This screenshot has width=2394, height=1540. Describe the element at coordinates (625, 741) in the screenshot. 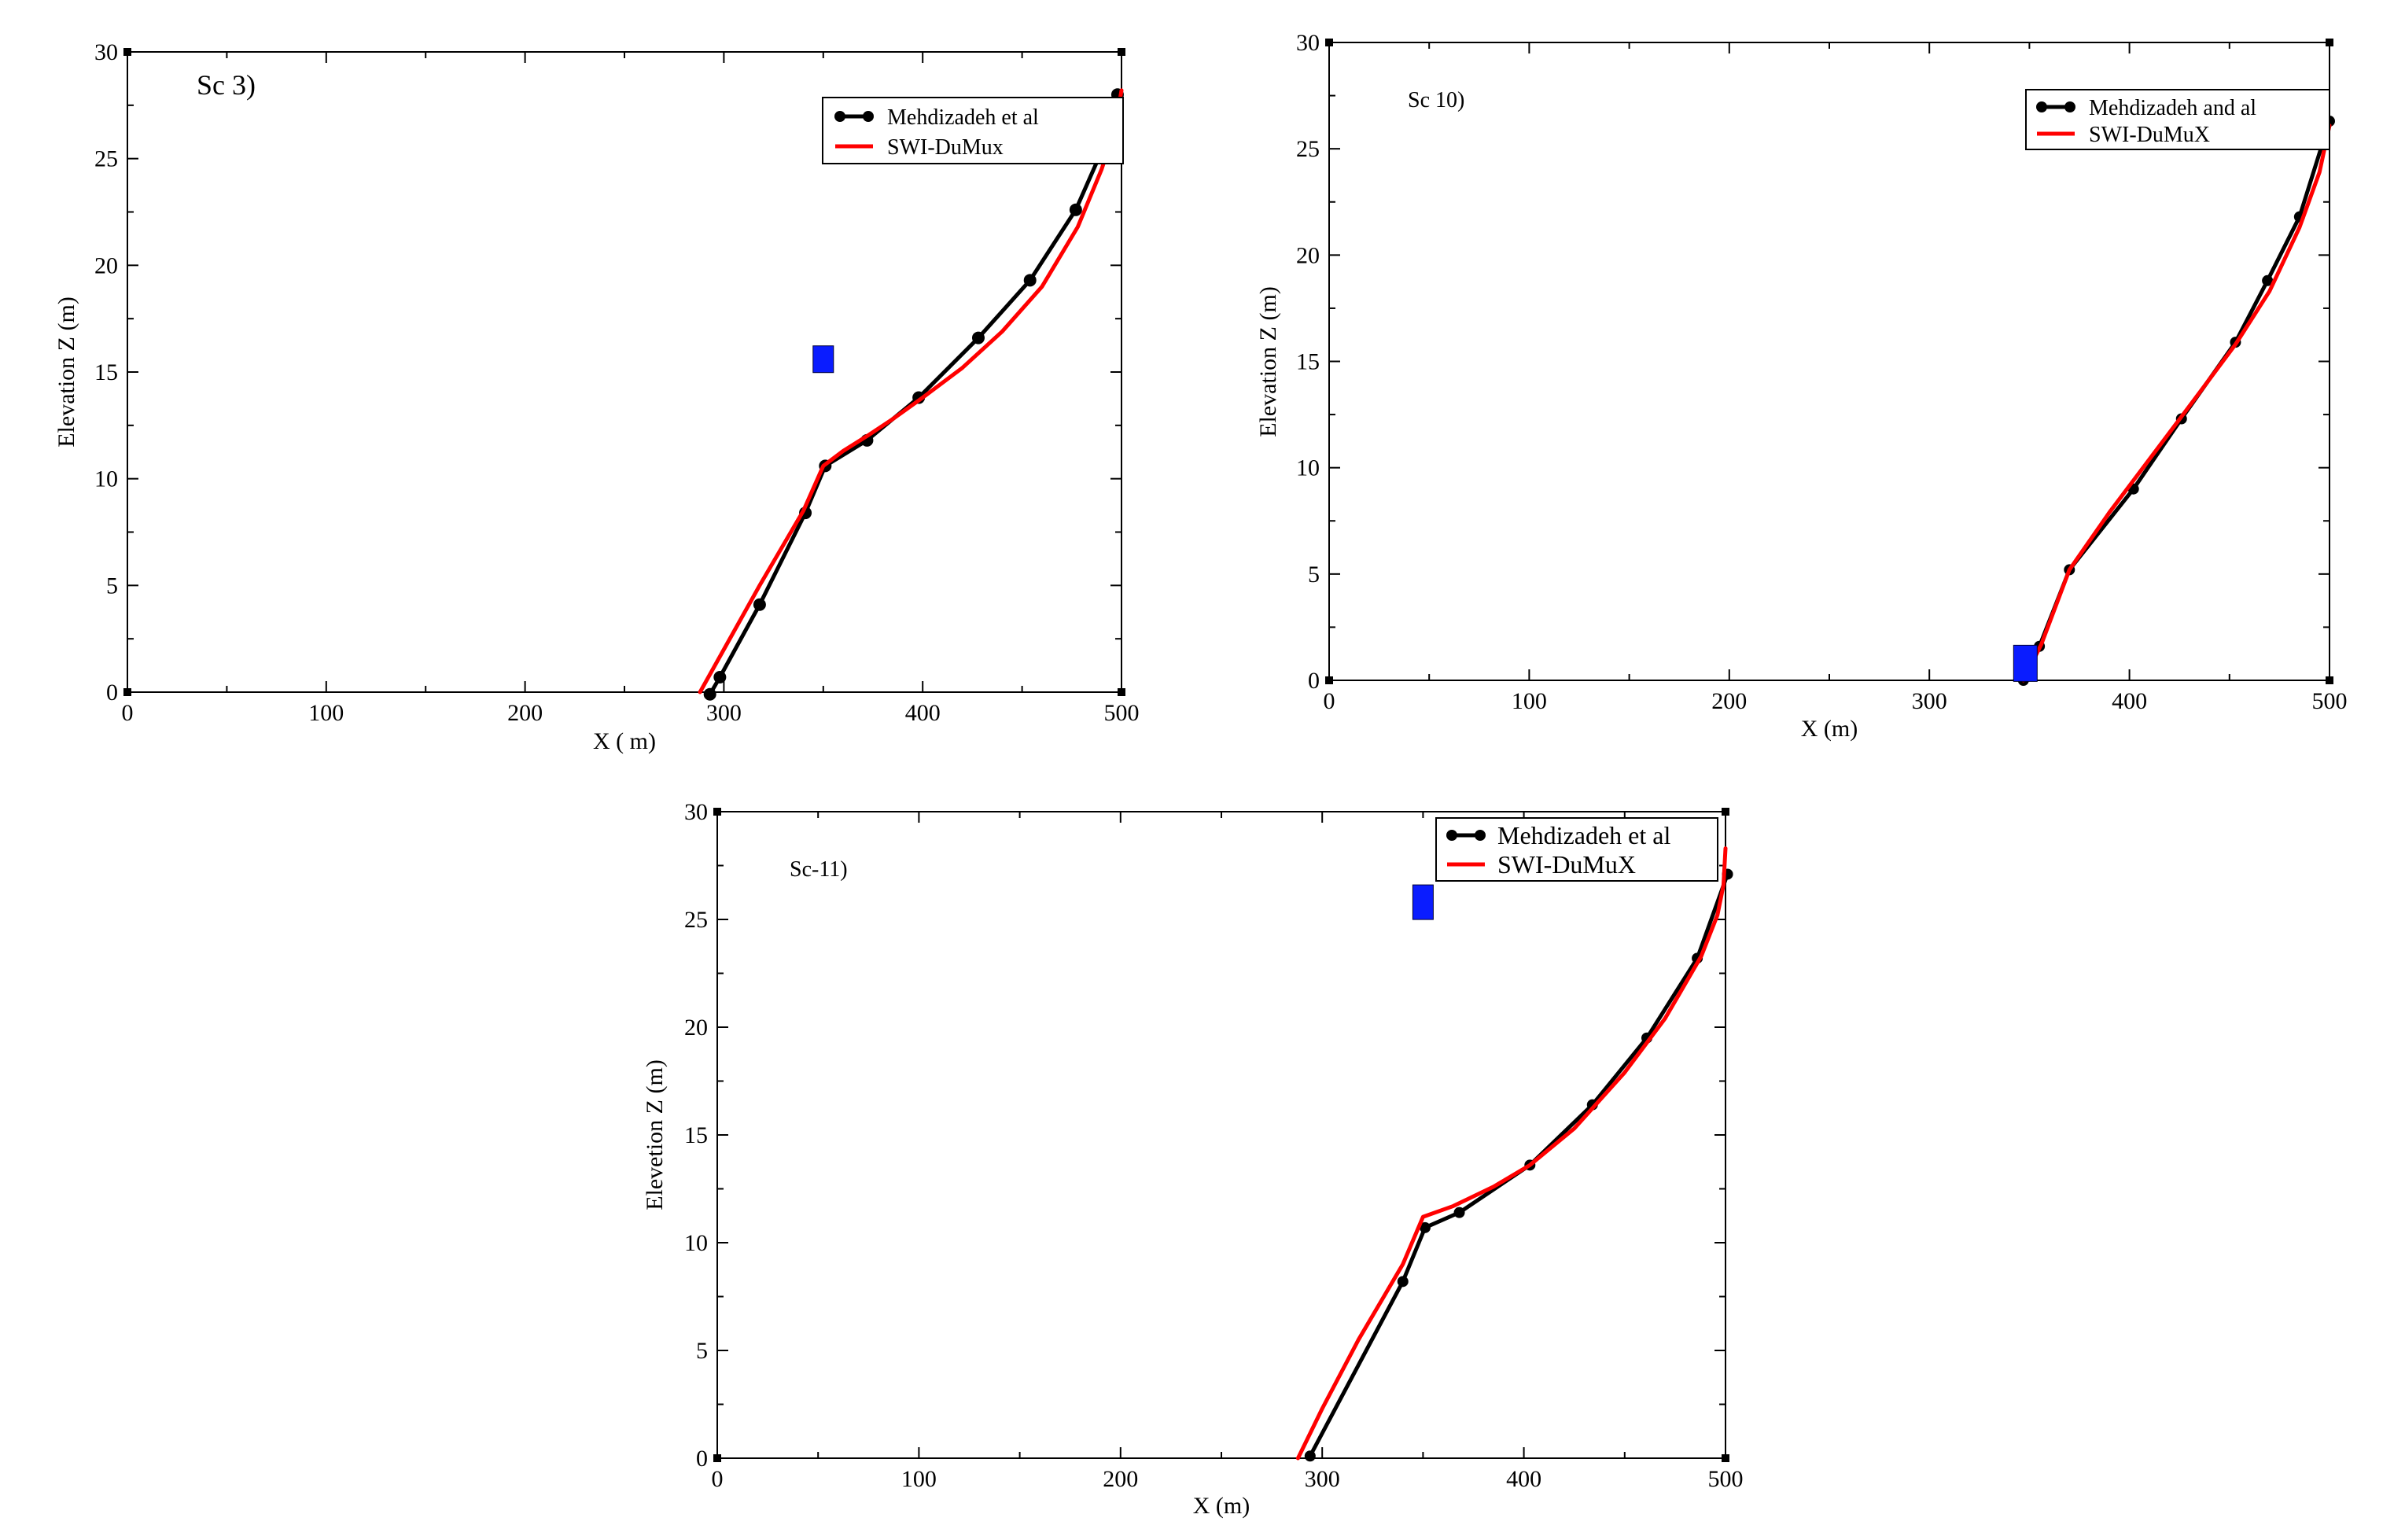

I see `x-axis-label: X ( m)` at that location.